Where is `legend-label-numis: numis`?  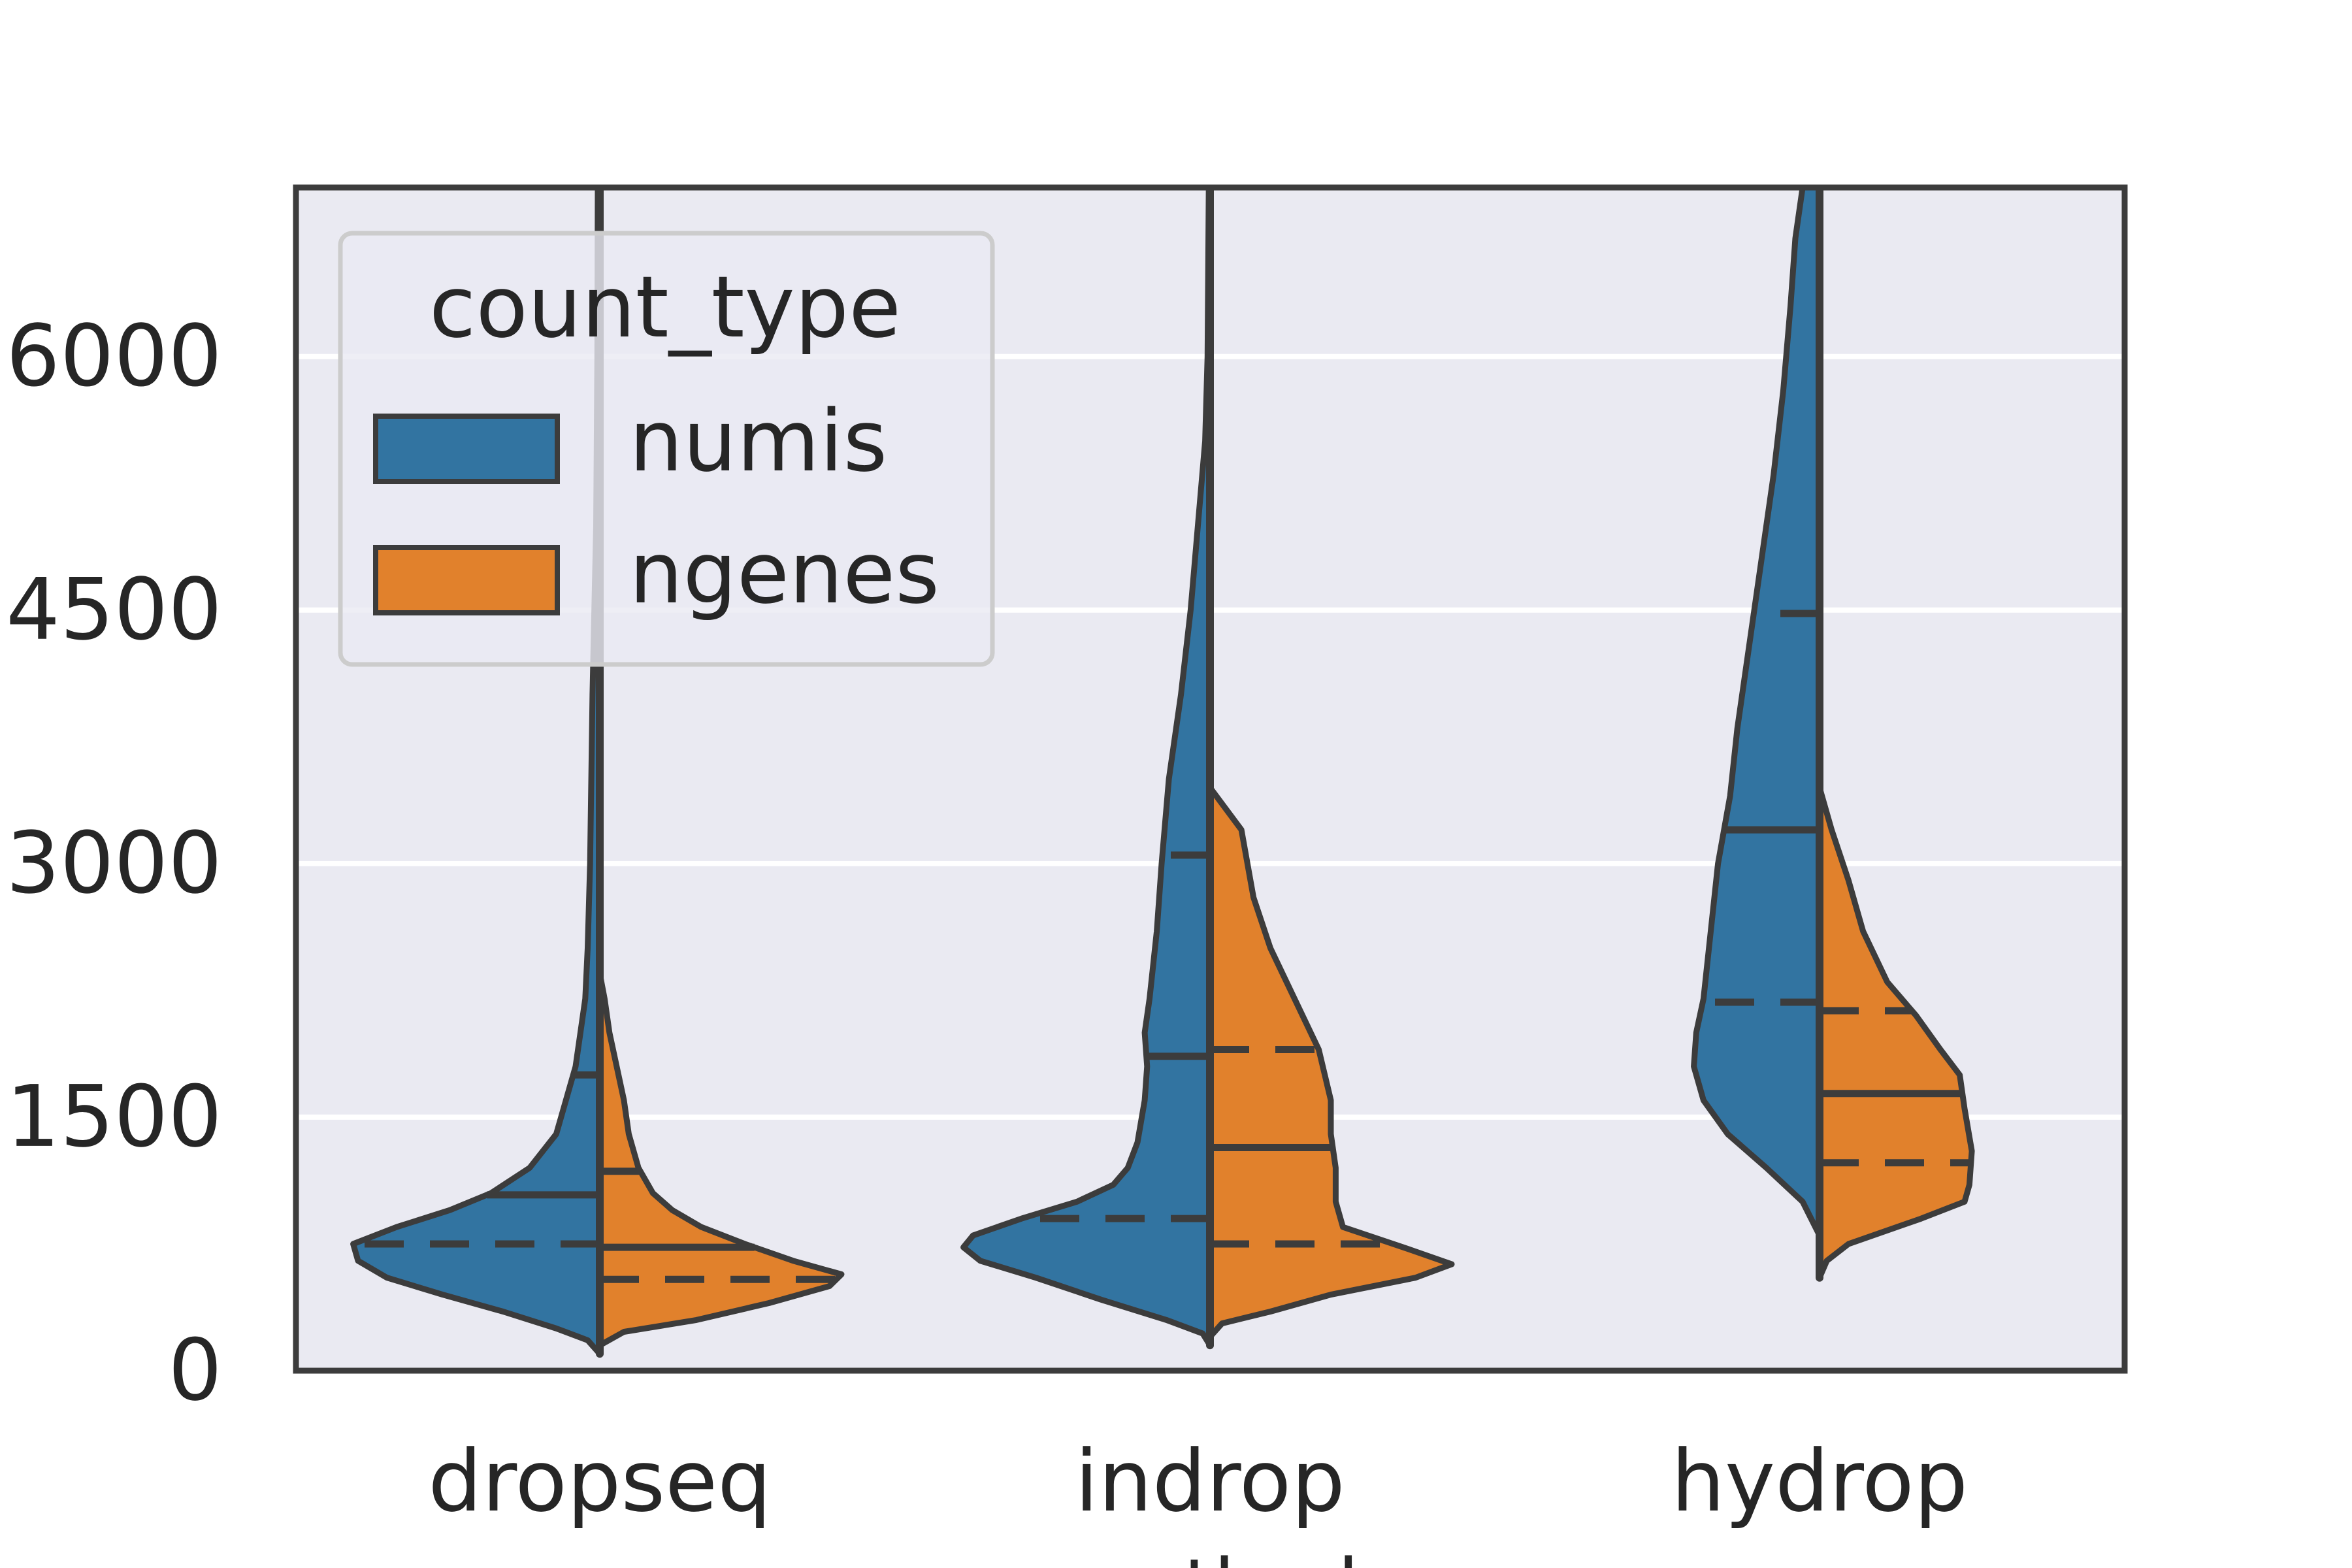 legend-label-numis: numis is located at coordinates (758, 441).